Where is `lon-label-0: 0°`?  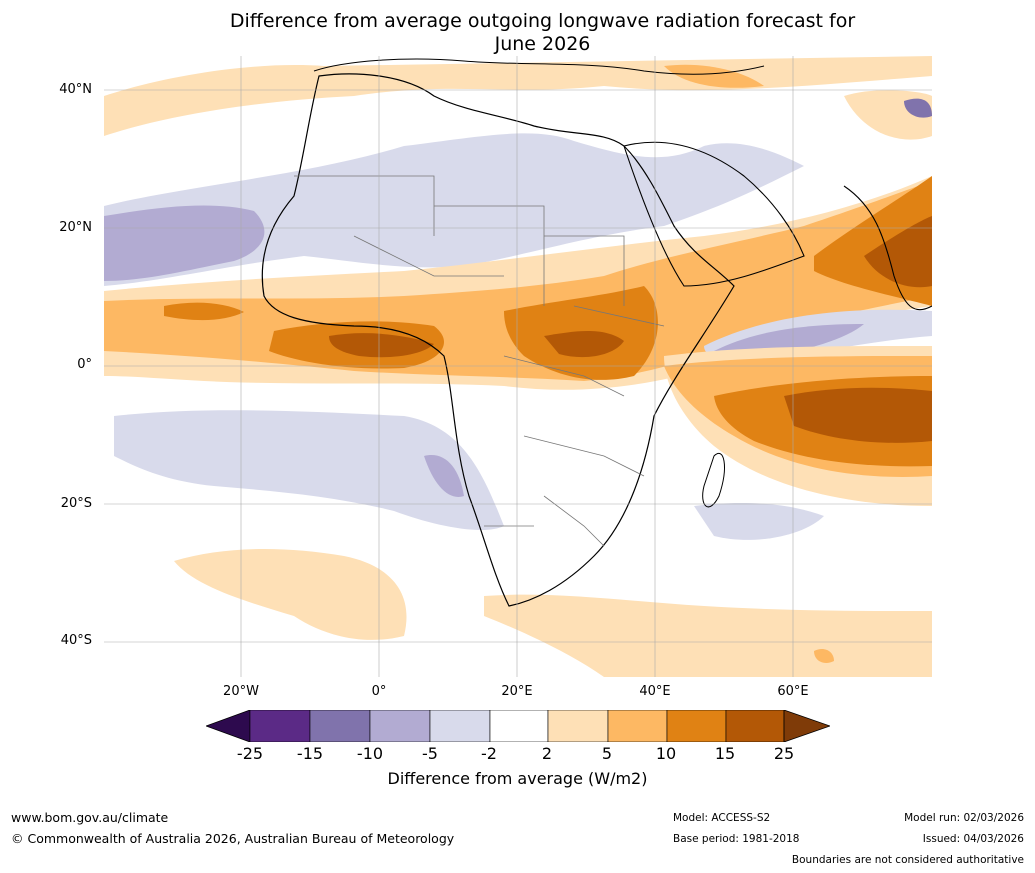 lon-label-0: 0° is located at coordinates (379, 691).